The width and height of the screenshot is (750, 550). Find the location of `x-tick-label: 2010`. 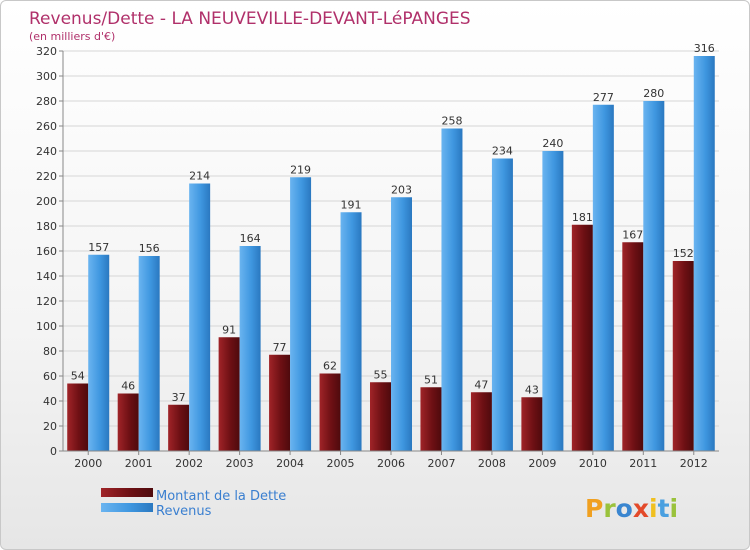

x-tick-label: 2010 is located at coordinates (593, 463).